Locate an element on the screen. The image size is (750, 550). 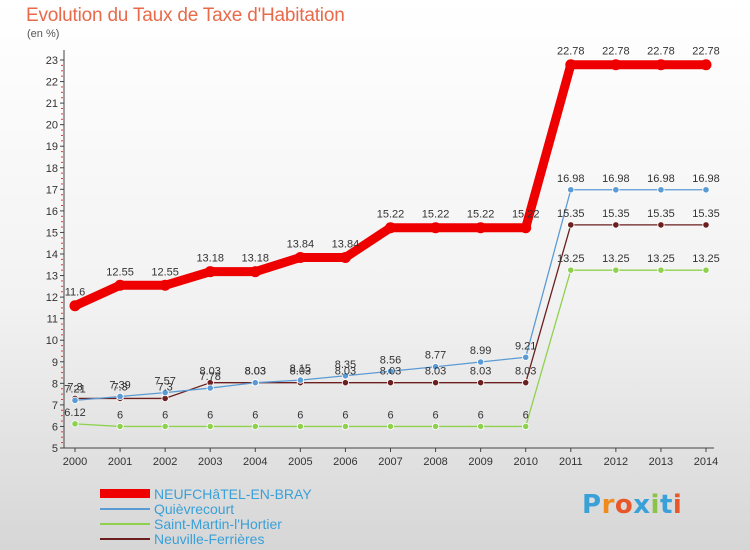
data-label: 12.55 is located at coordinates (165, 272).